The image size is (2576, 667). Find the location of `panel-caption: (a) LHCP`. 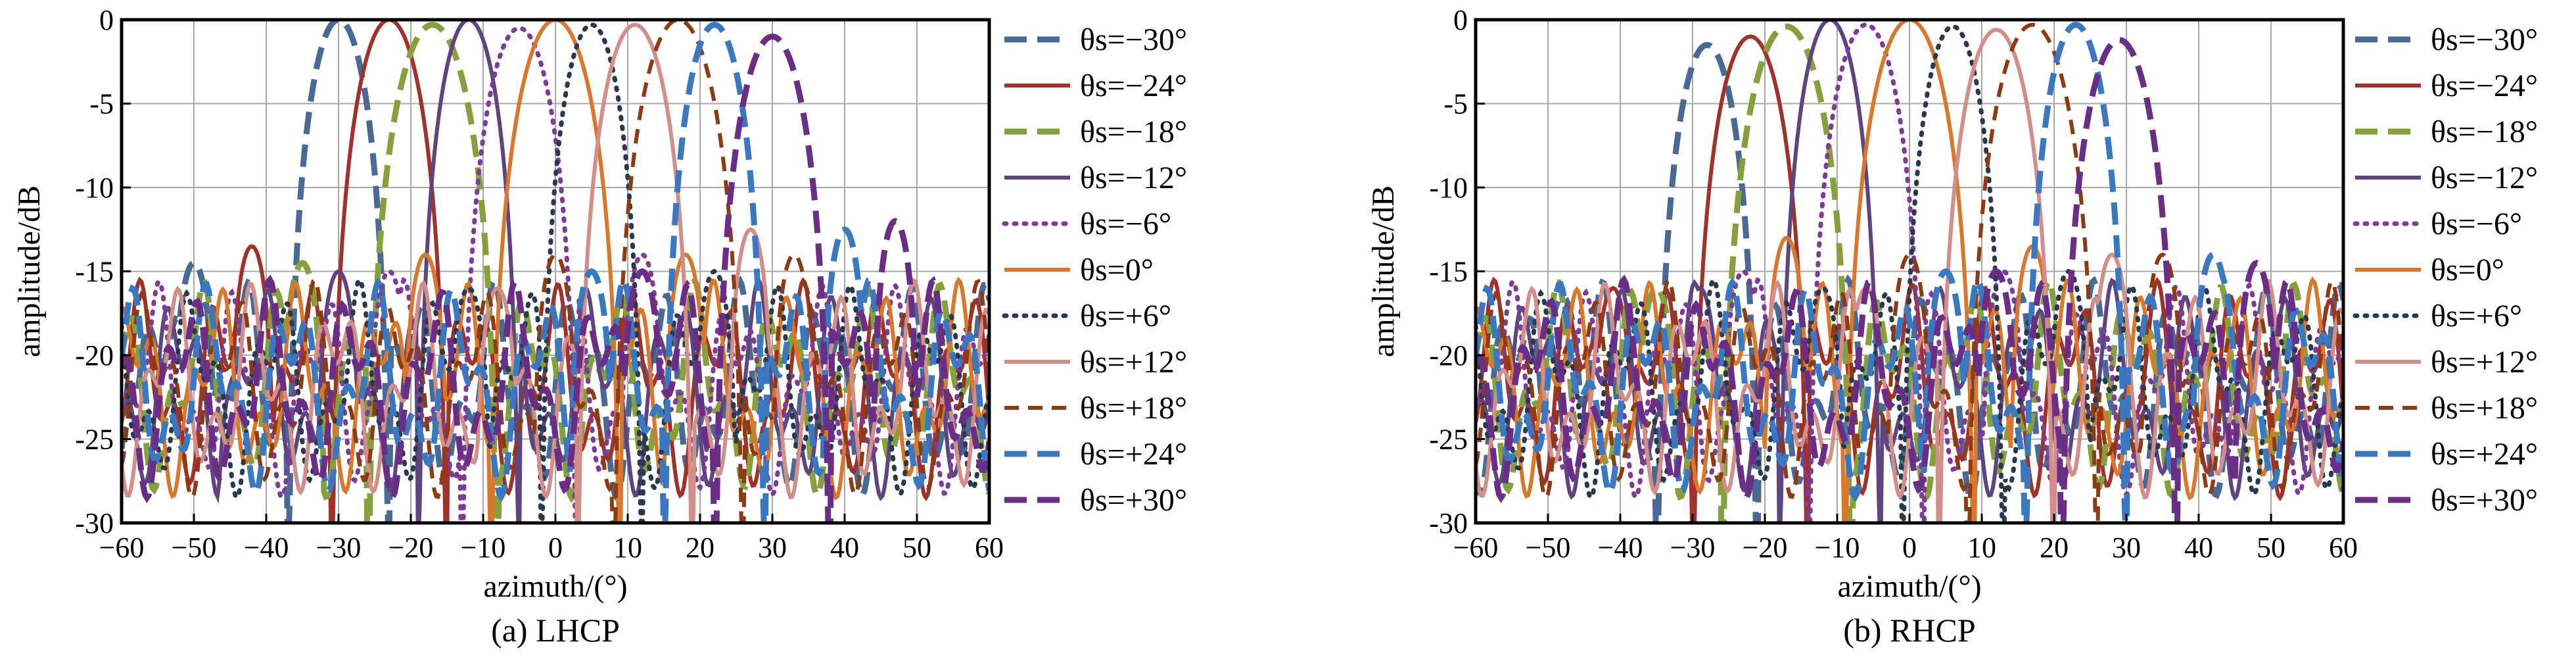

panel-caption: (a) LHCP is located at coordinates (555, 630).